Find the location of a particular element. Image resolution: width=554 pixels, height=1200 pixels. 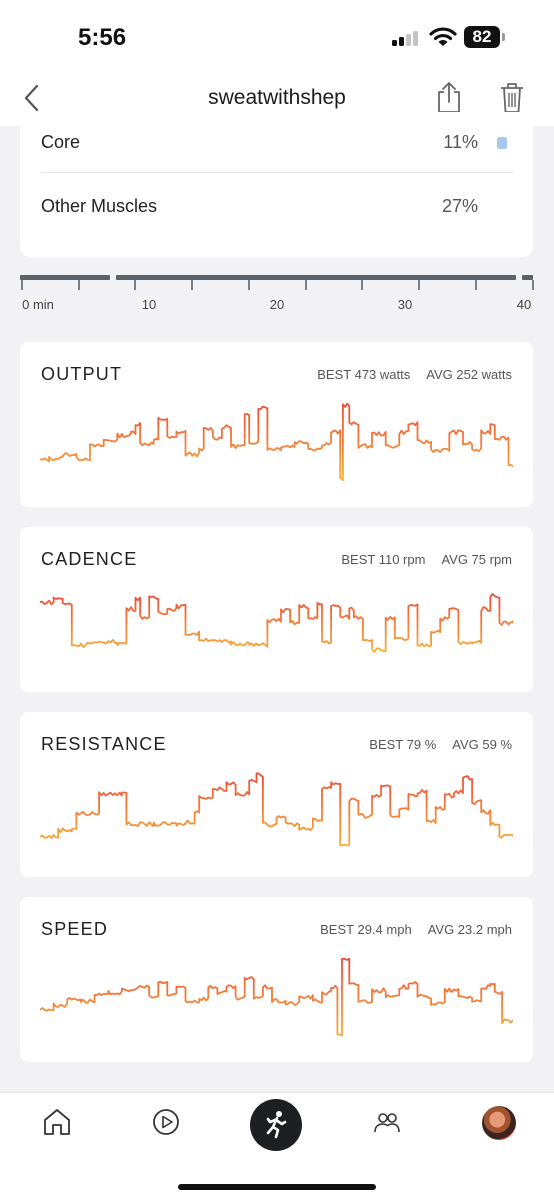

metric-title: OUTPUT is located at coordinates (82, 374).